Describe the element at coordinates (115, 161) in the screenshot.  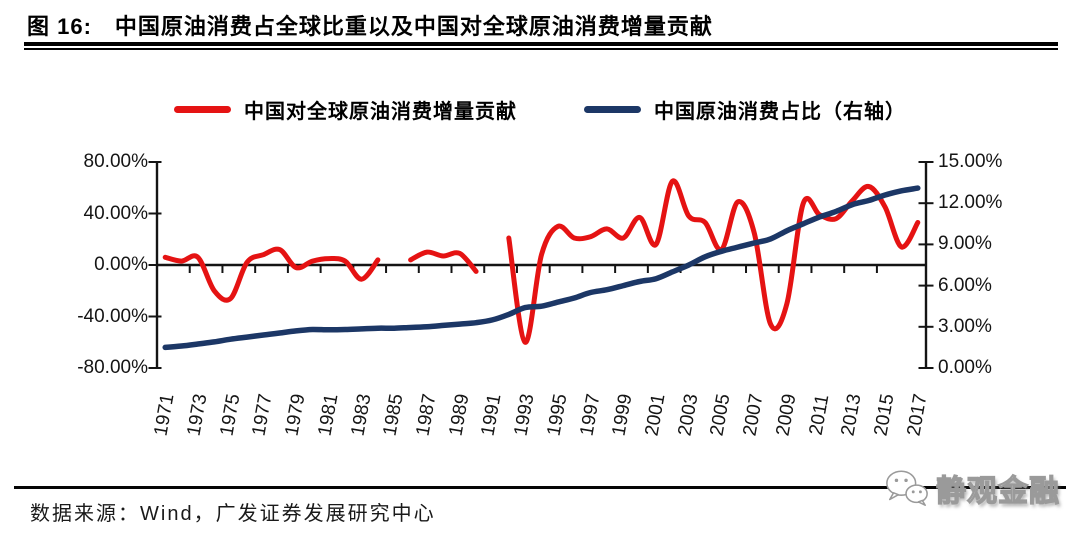
I see `left-axis-tick-label: 80.00%` at that location.